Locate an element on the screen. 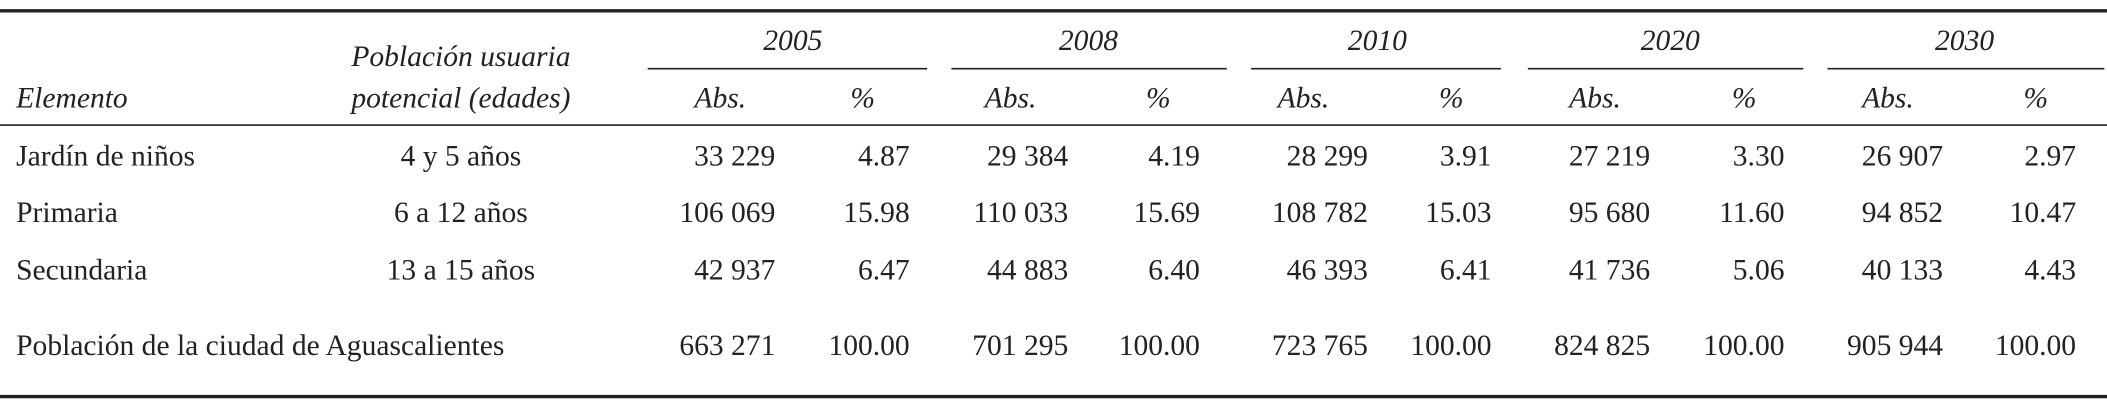  cell: 905 944 is located at coordinates (1895, 346).